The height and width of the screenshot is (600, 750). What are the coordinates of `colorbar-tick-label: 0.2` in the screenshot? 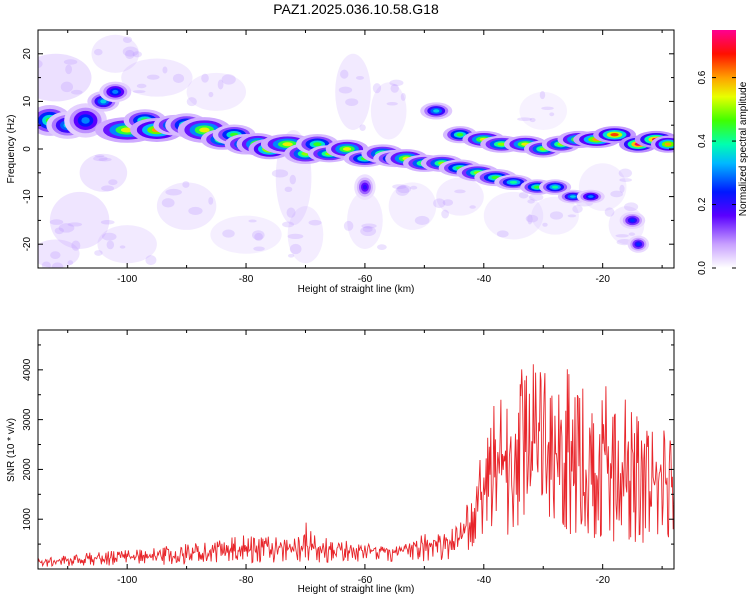 It's located at (702, 204).